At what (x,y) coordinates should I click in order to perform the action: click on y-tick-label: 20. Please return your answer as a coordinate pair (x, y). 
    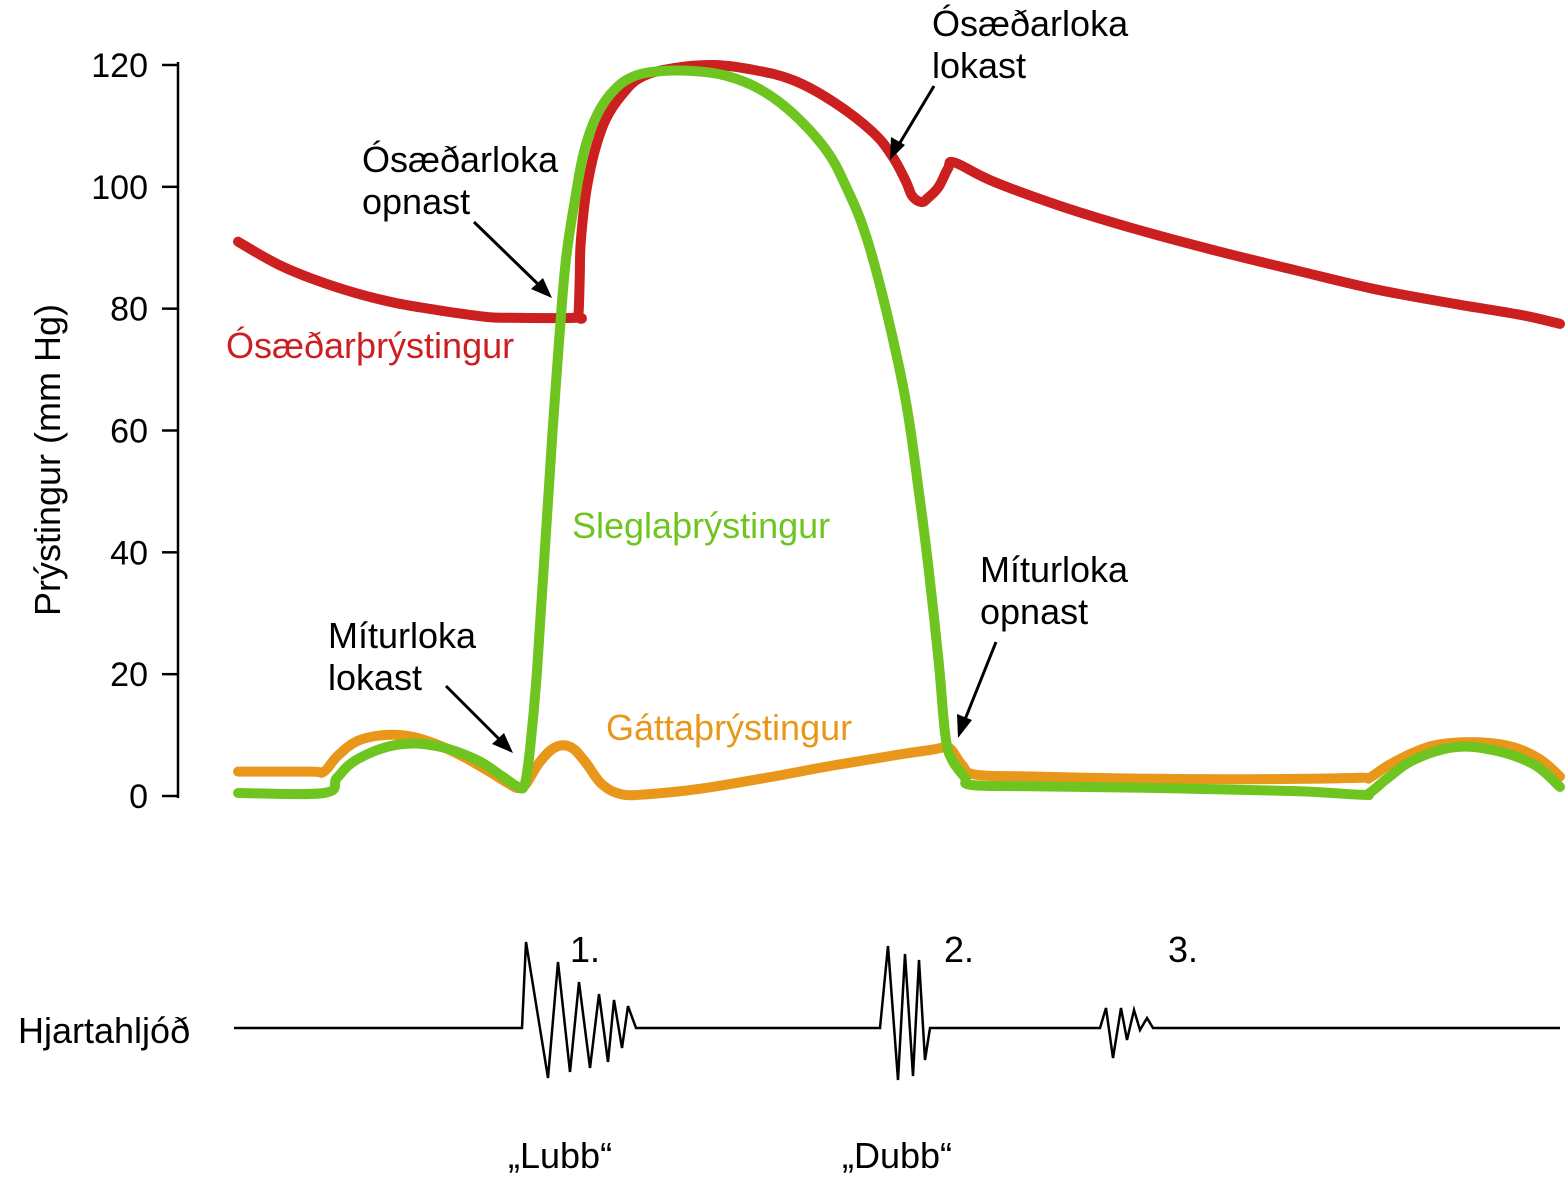
    Looking at the image, I should click on (129, 675).